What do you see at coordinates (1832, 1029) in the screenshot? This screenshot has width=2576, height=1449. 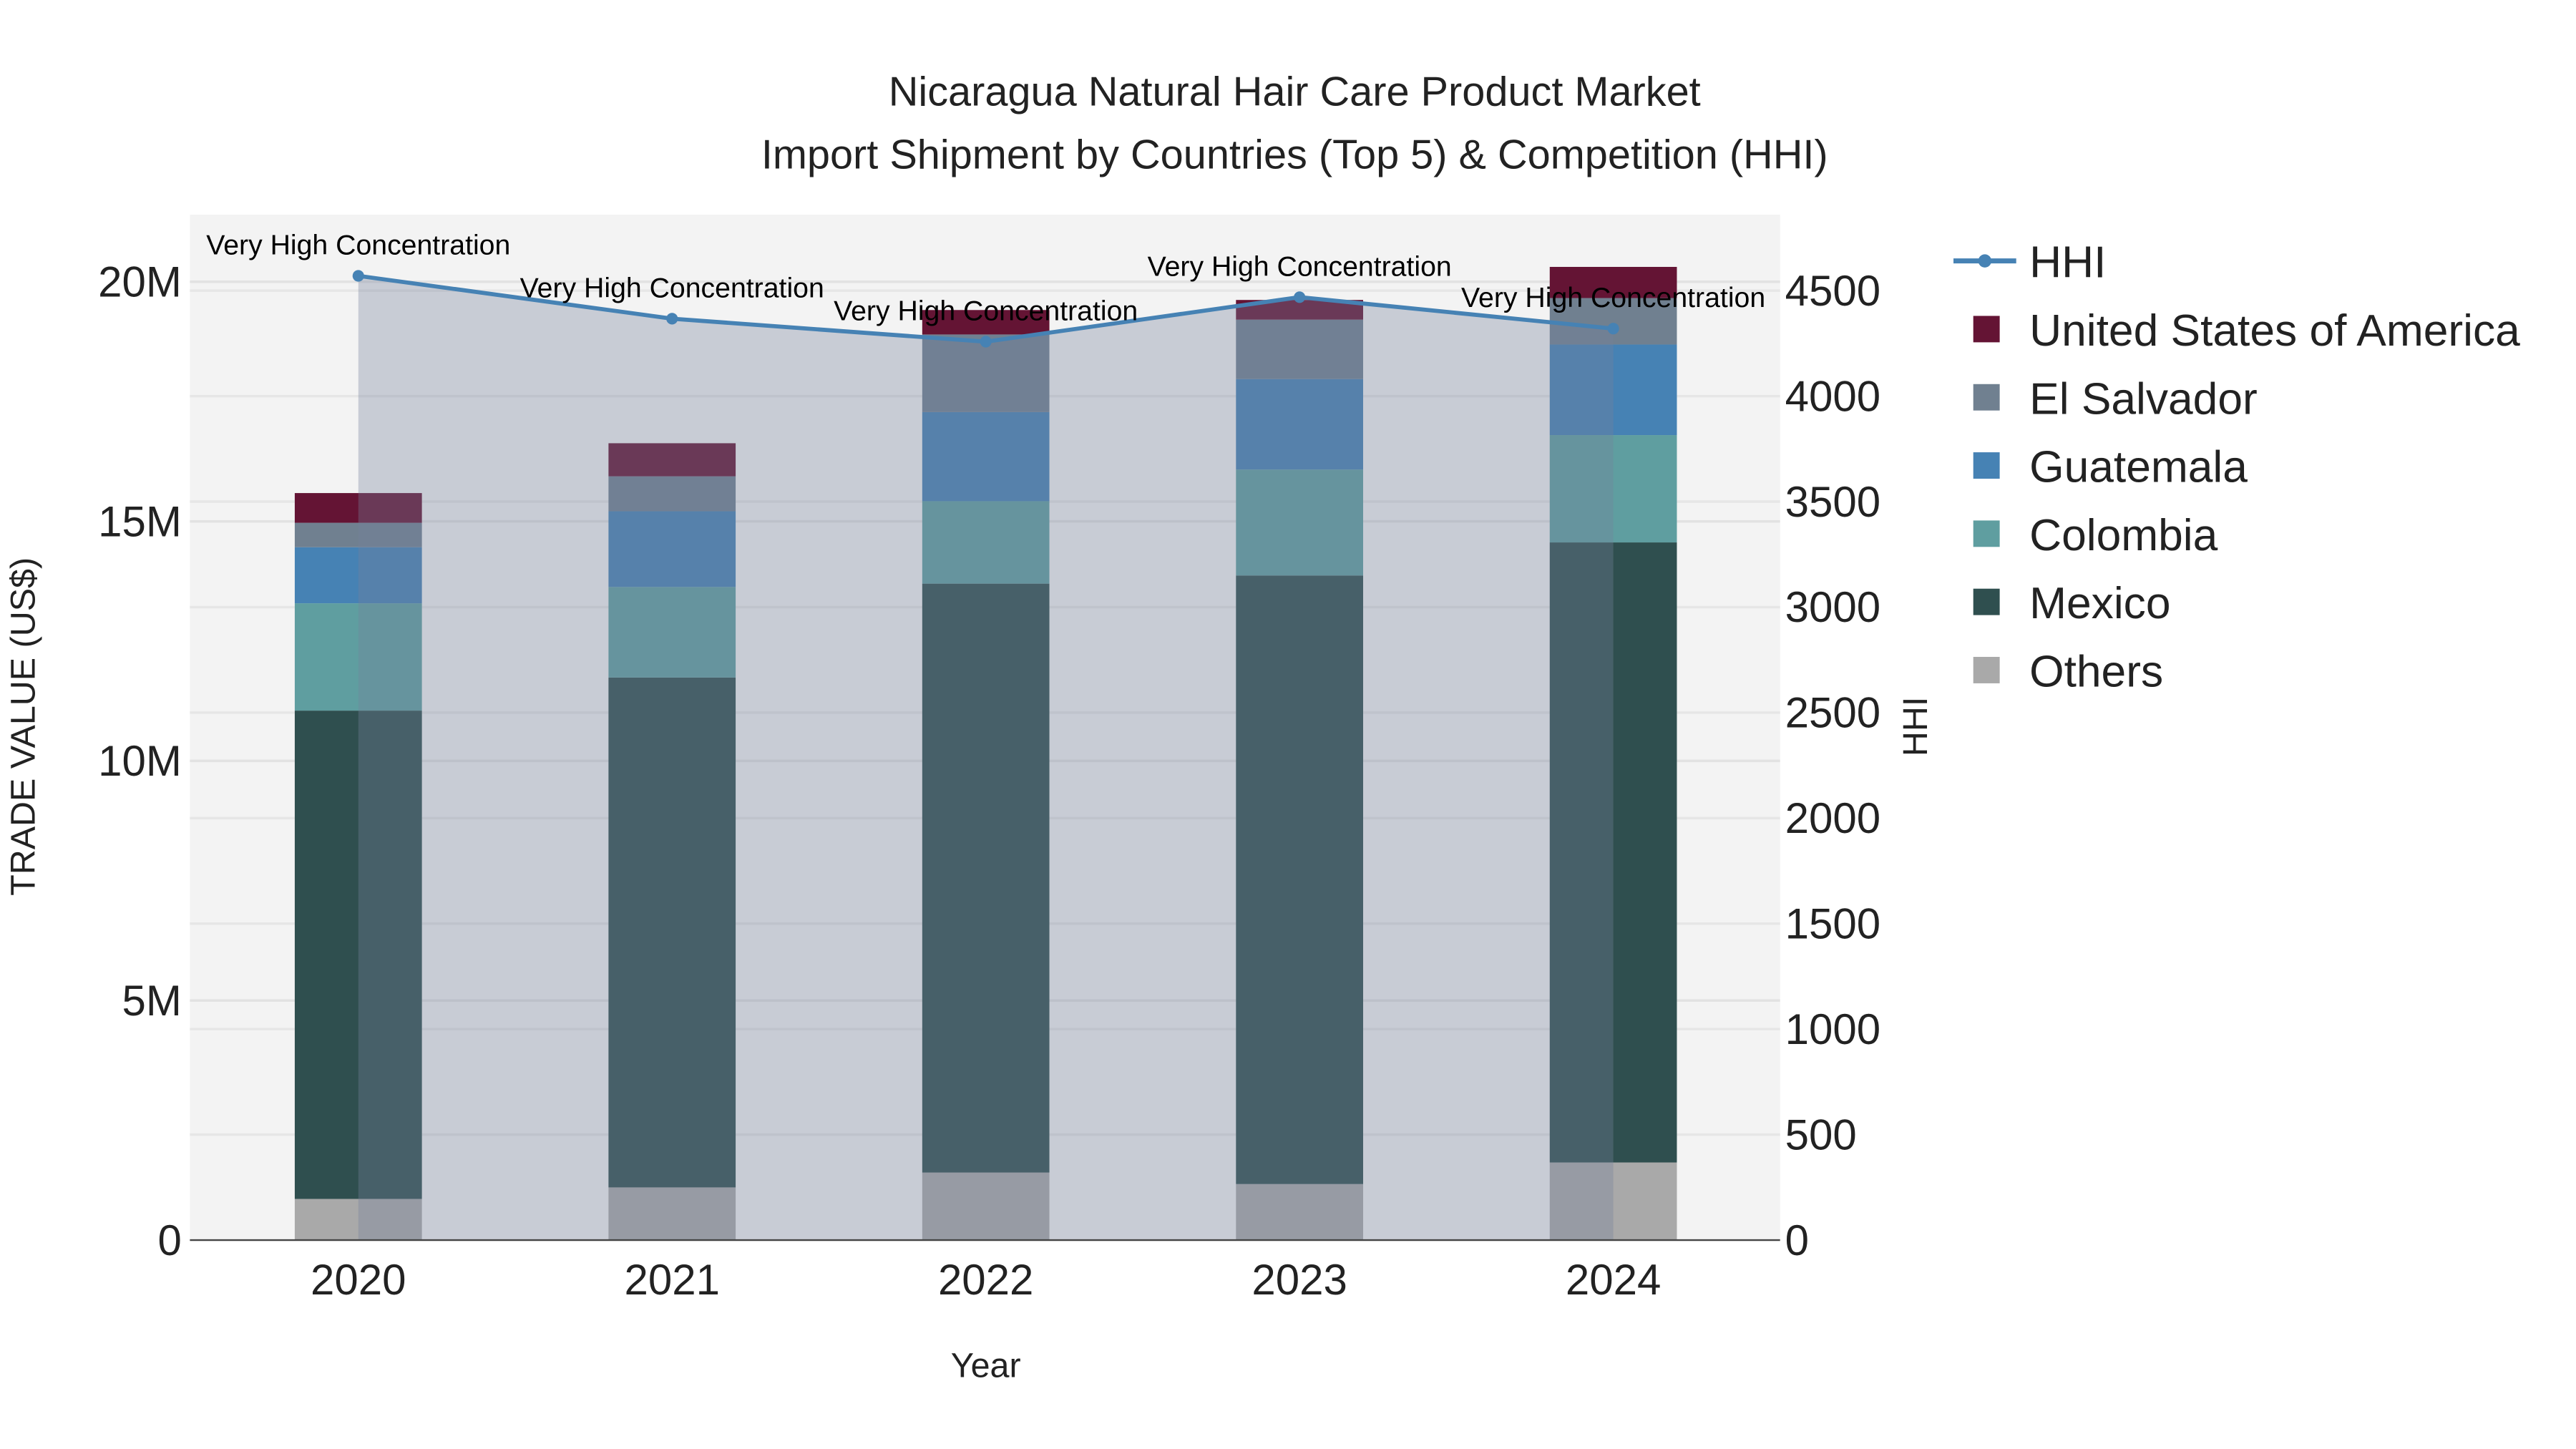 I see `y2-tick-label: 1000` at bounding box center [1832, 1029].